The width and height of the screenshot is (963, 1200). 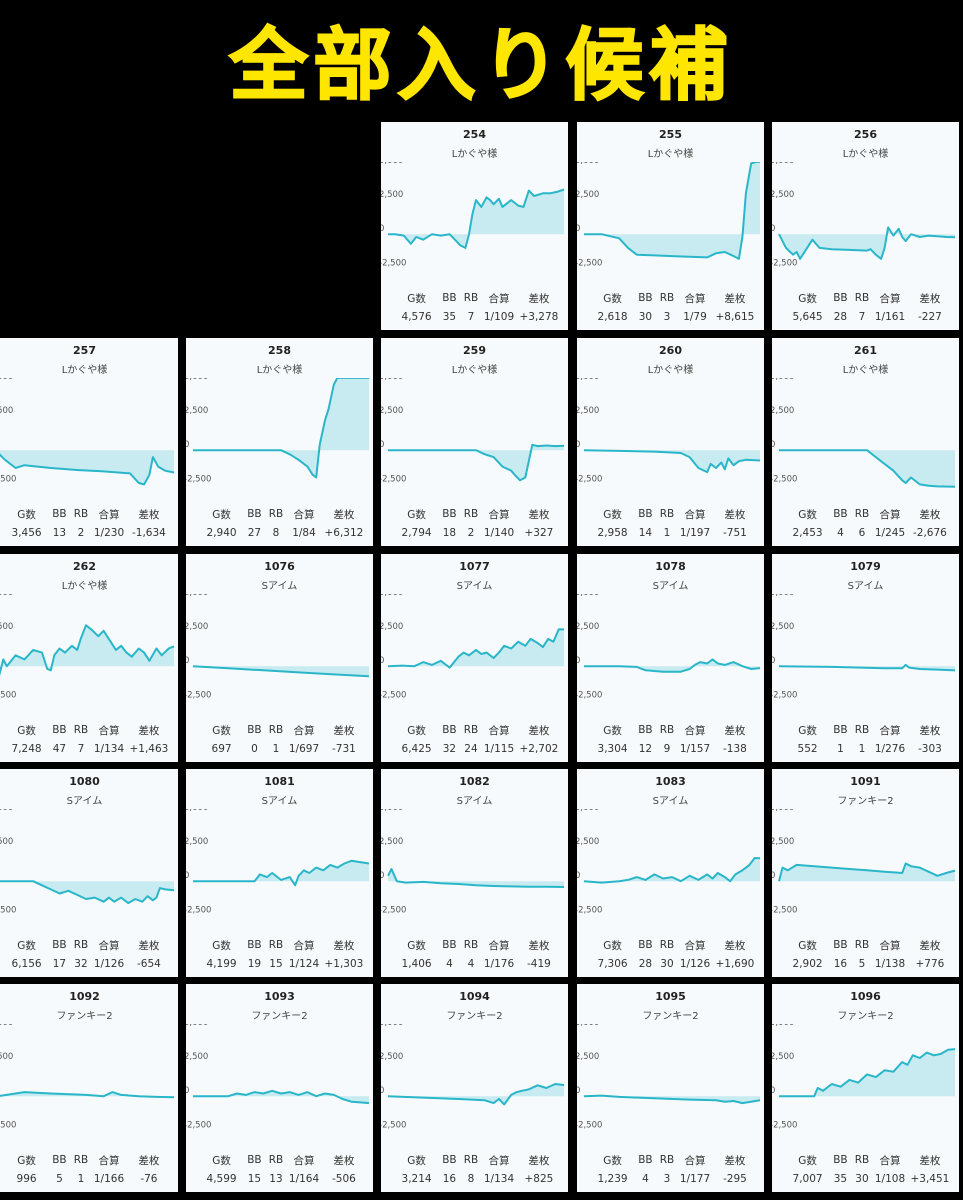 I want to click on stats-value: 2, so click(x=471, y=533).